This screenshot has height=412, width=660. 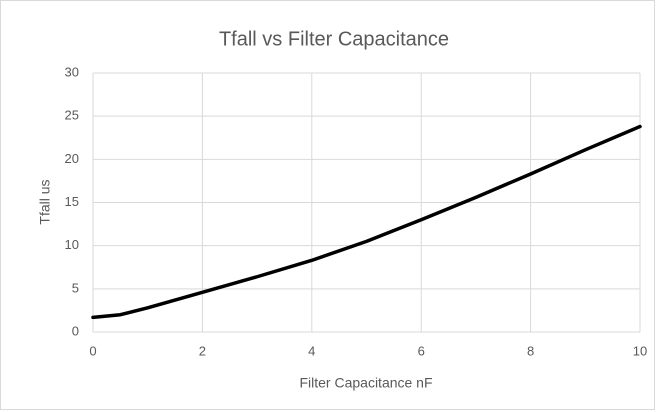 What do you see at coordinates (72, 71) in the screenshot?
I see `y-tick-label: 30` at bounding box center [72, 71].